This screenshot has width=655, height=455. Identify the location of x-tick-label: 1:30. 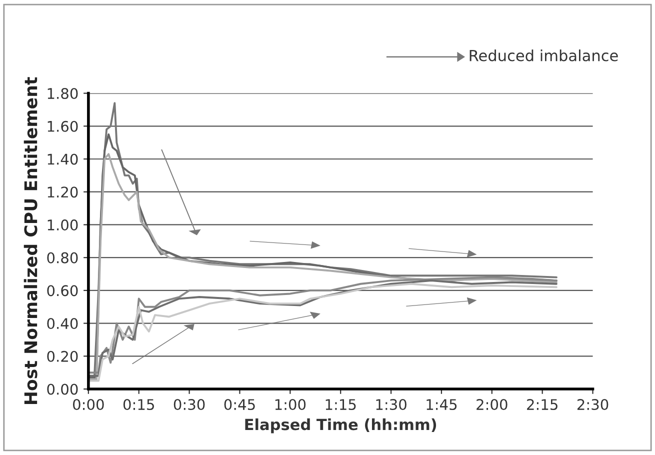
(391, 404).